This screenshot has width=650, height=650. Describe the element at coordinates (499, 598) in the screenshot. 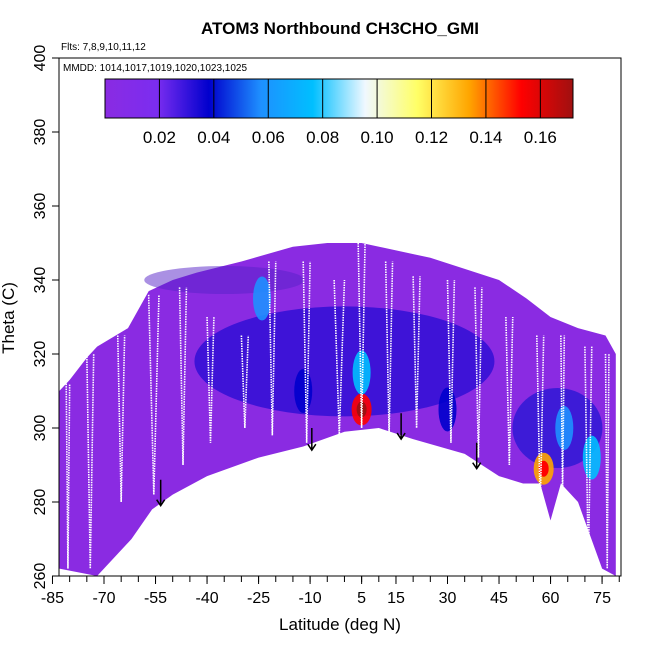

I see `x-tick-label-9: 45` at that location.